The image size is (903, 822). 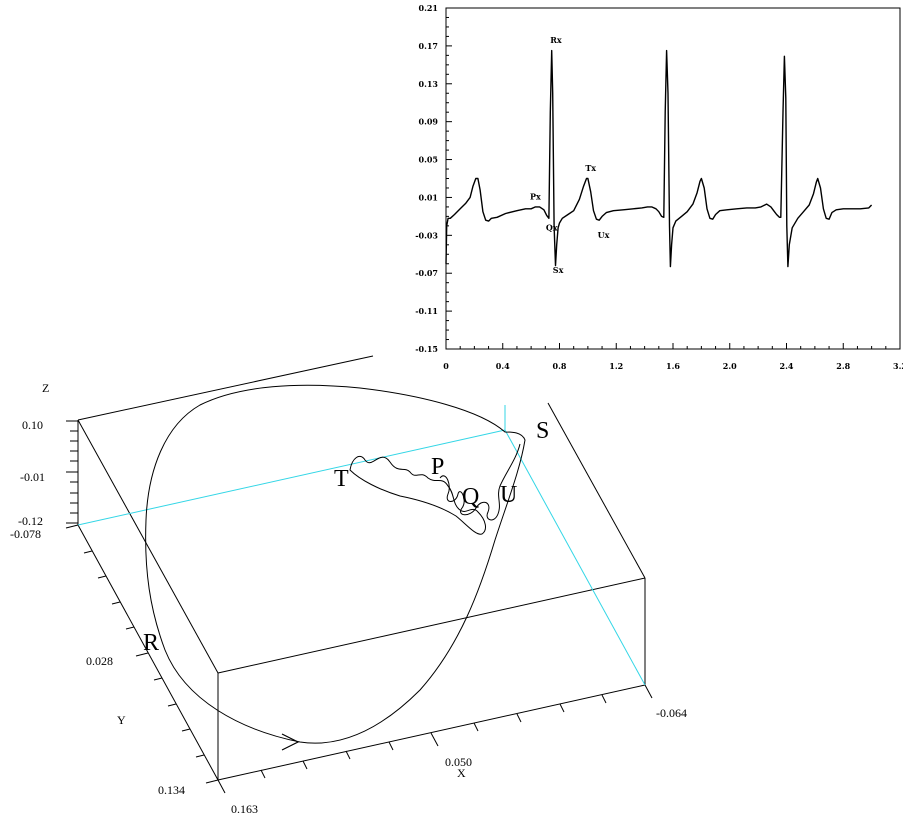 I want to click on vcg-qrs-tangle, so click(x=480, y=482).